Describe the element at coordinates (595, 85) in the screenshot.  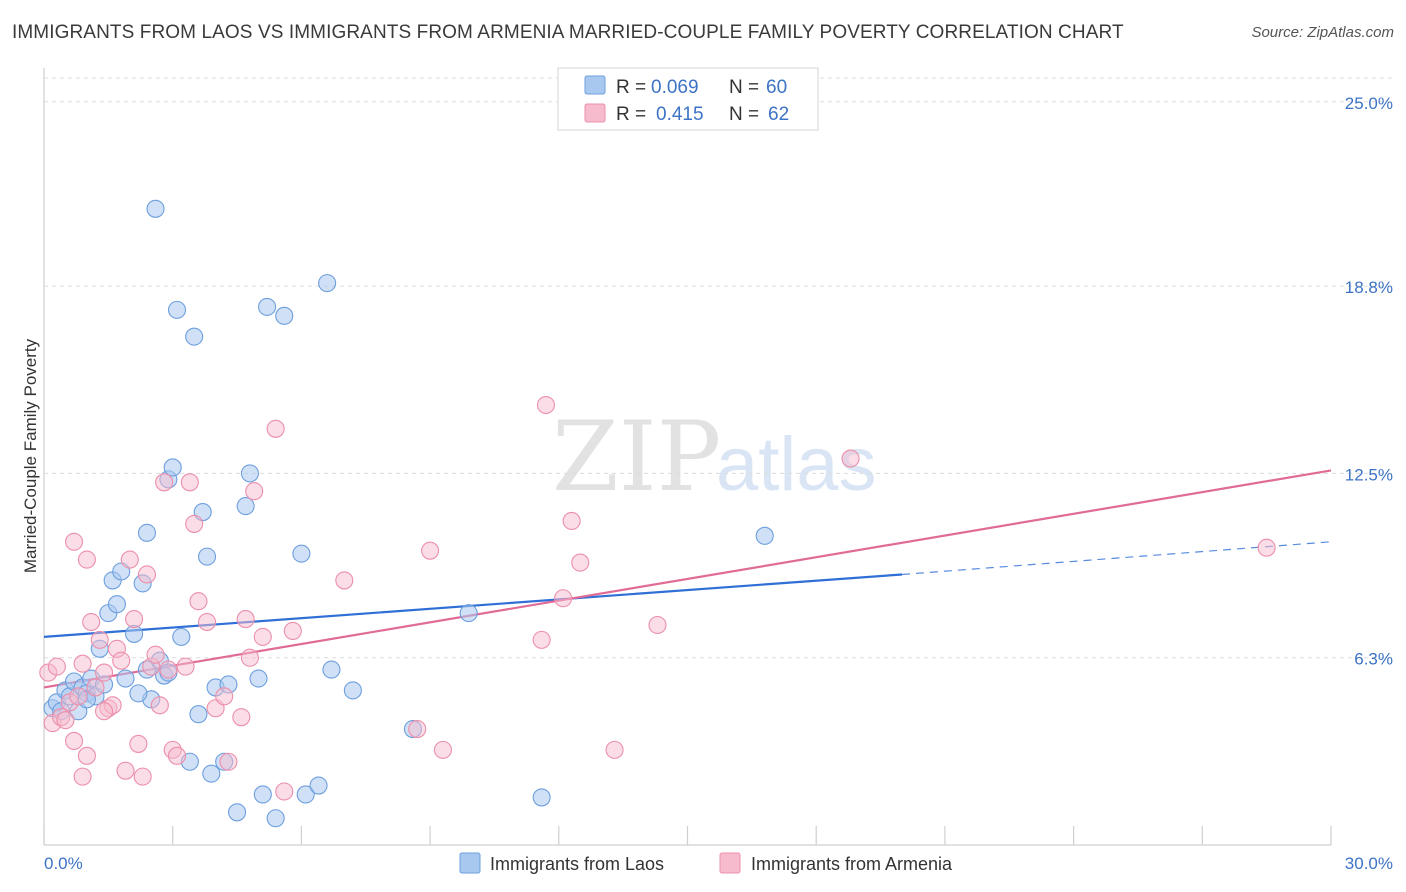
I see `legend-swatch-laos` at that location.